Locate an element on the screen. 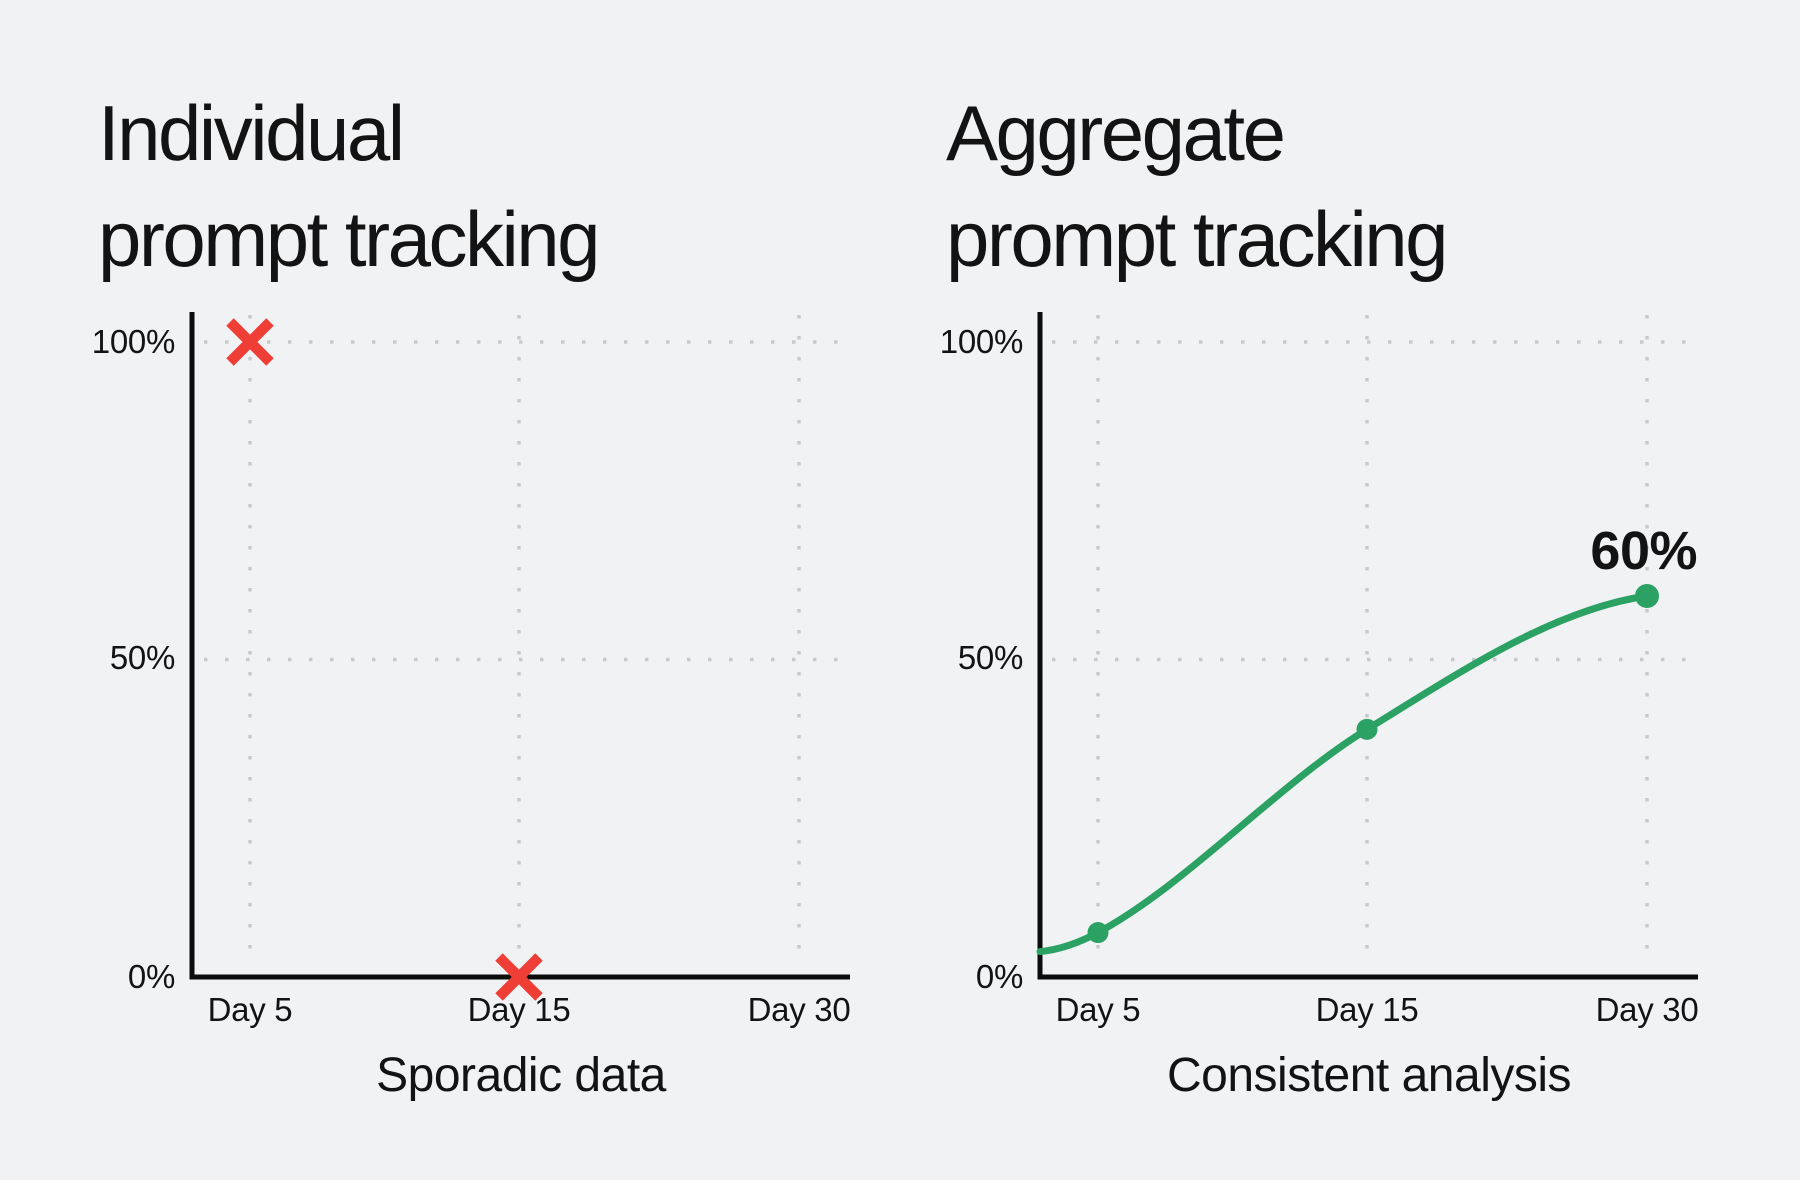  chart-aggregate-title: Aggregate prompt tracking is located at coordinates (1197, 186).